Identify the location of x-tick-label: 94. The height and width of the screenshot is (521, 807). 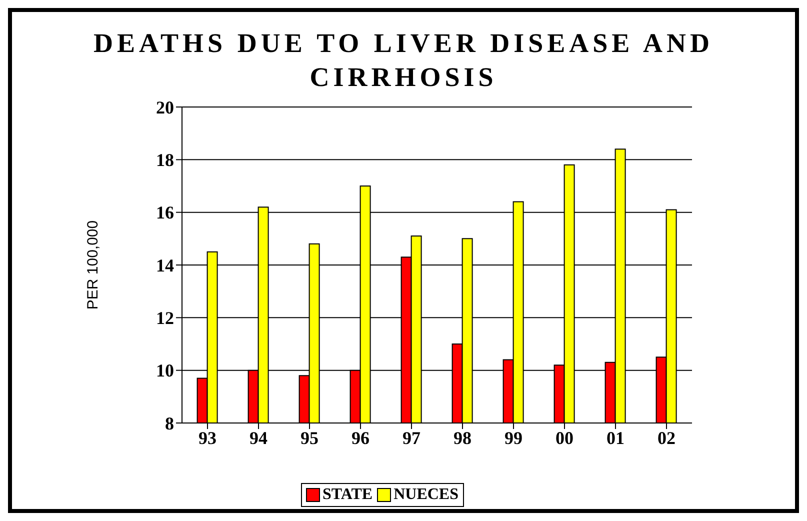
(259, 438).